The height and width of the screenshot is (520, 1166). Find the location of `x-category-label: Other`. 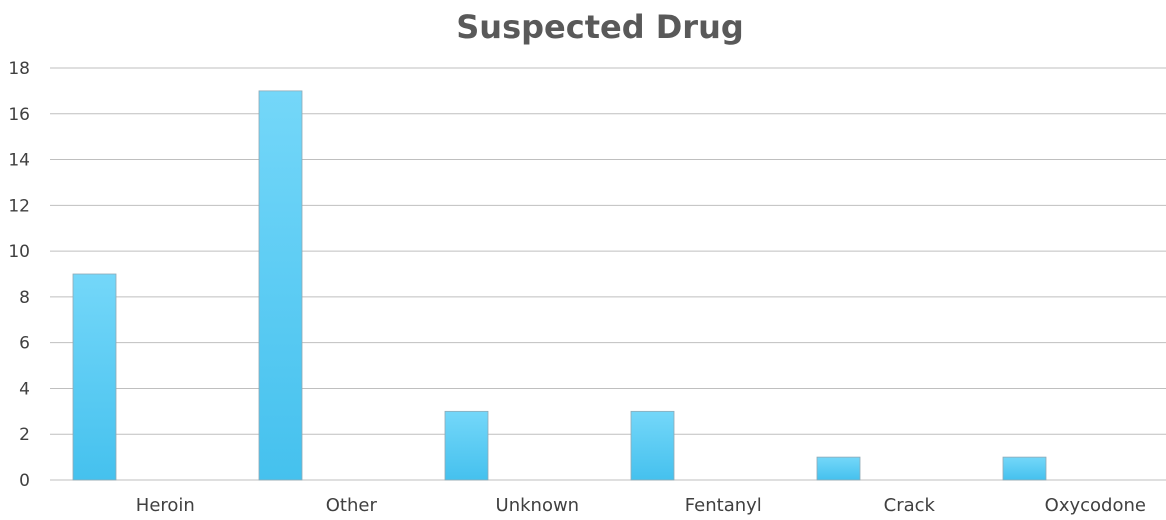

x-category-label: Other is located at coordinates (352, 505).